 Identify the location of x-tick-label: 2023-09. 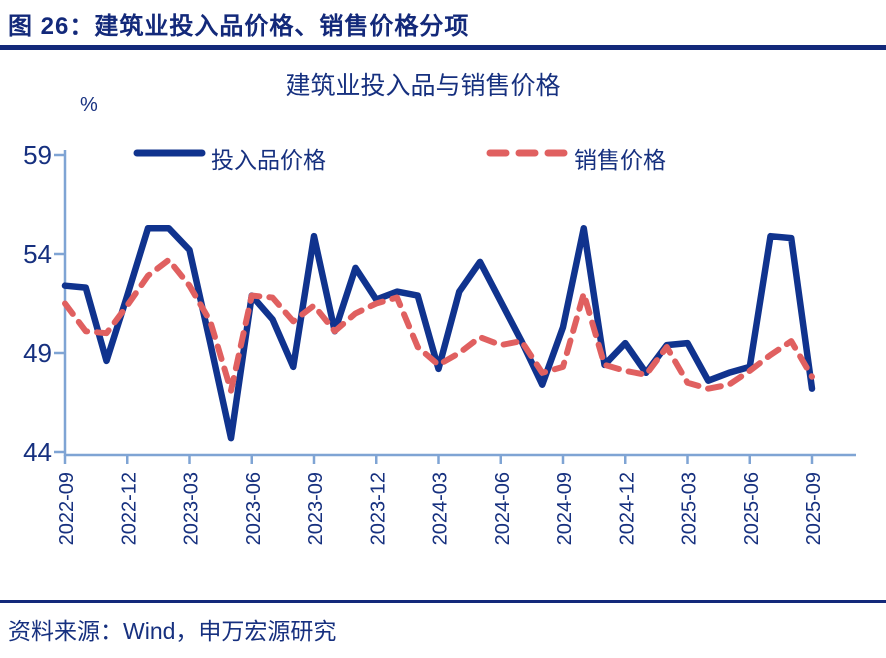
(316, 508).